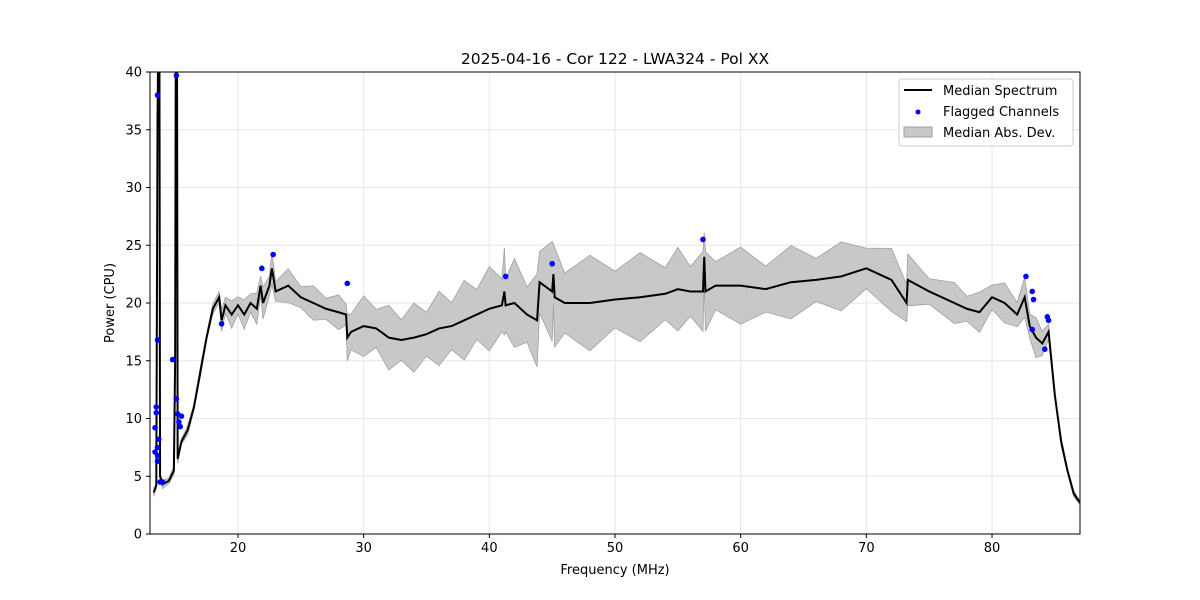  Describe the element at coordinates (133, 419) in the screenshot. I see `y-tick-label: 10` at that location.